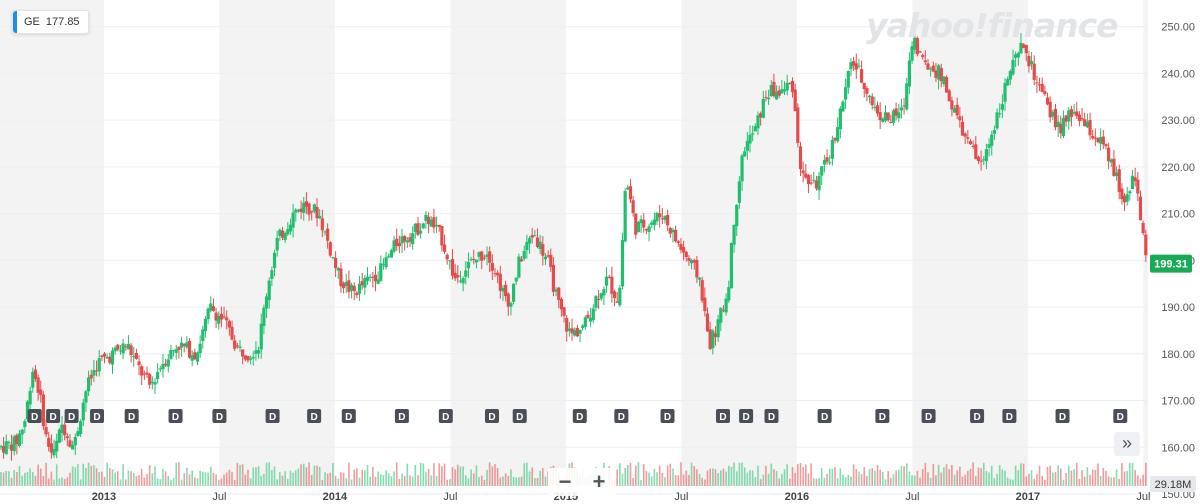 The width and height of the screenshot is (1200, 504). What do you see at coordinates (565, 481) in the screenshot?
I see `zoom-out-button: −` at bounding box center [565, 481].